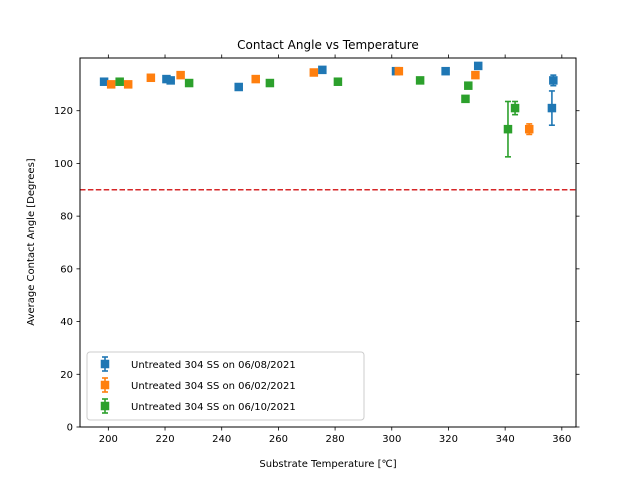 The width and height of the screenshot is (640, 480). What do you see at coordinates (561, 439) in the screenshot?
I see `x-tick-label: 360` at bounding box center [561, 439].